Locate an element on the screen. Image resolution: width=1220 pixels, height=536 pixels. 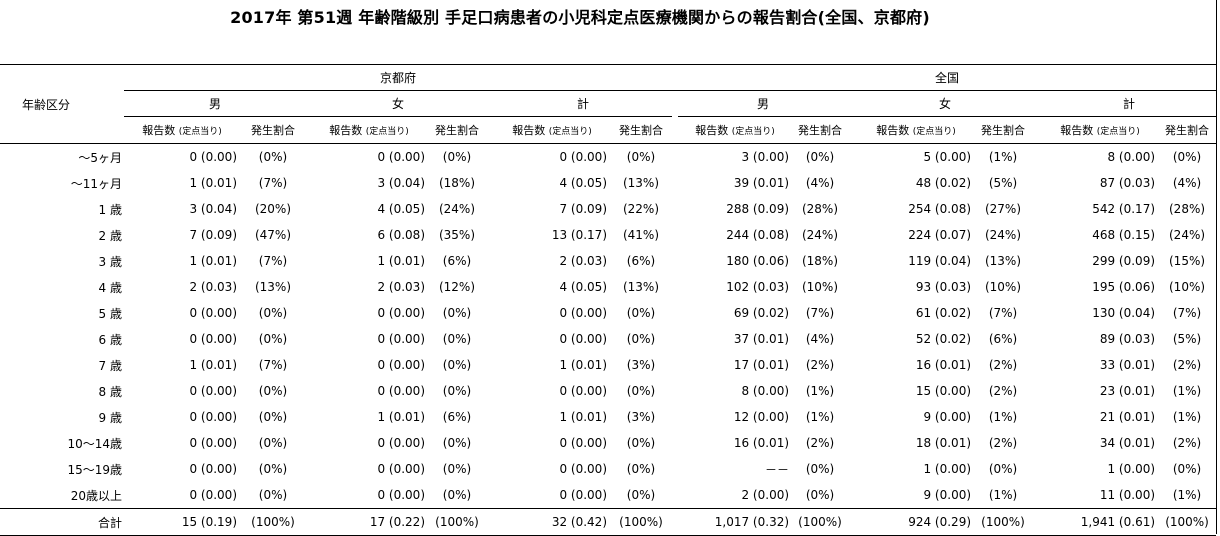
incidence-rate-cell: (12%) is located at coordinates (457, 287).